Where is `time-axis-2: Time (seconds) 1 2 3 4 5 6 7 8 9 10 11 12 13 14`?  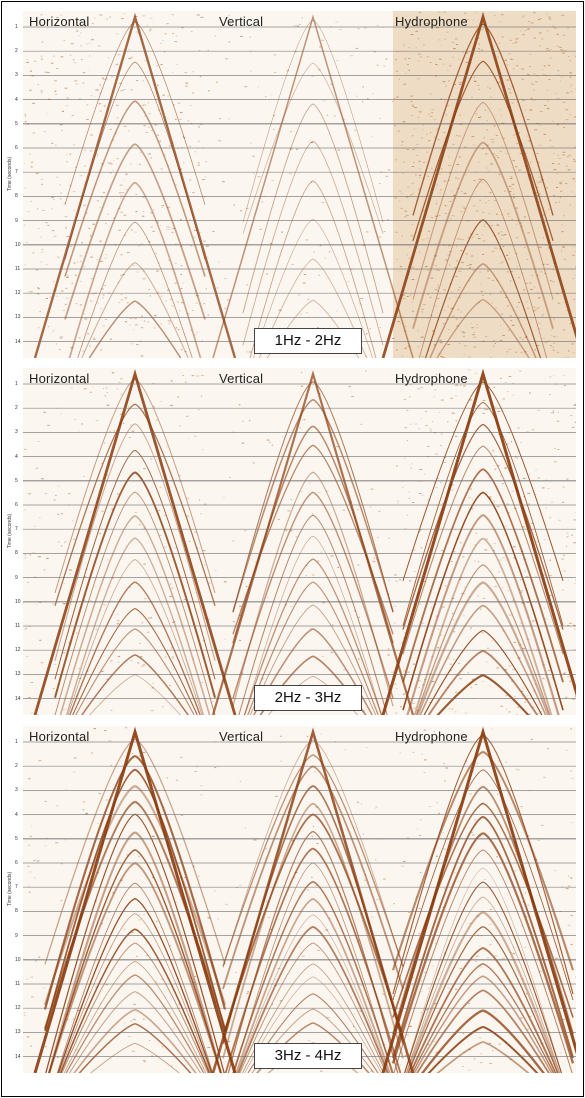 time-axis-2: Time (seconds) 1 2 3 4 5 6 7 8 9 10 11 12 13 14 is located at coordinates (12, 541).